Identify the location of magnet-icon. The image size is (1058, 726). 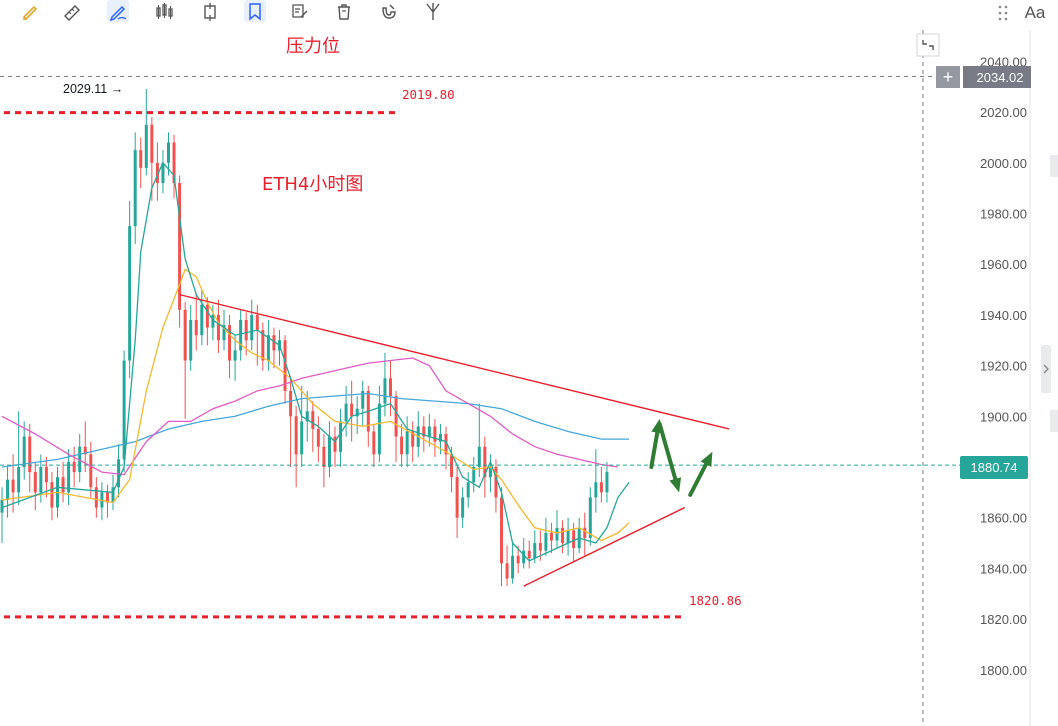
(388, 11).